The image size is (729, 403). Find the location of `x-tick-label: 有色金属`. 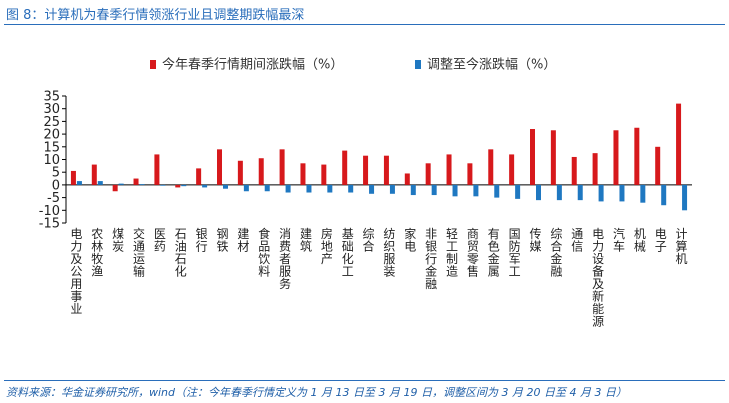

x-tick-label: 有色金属 is located at coordinates (494, 253).